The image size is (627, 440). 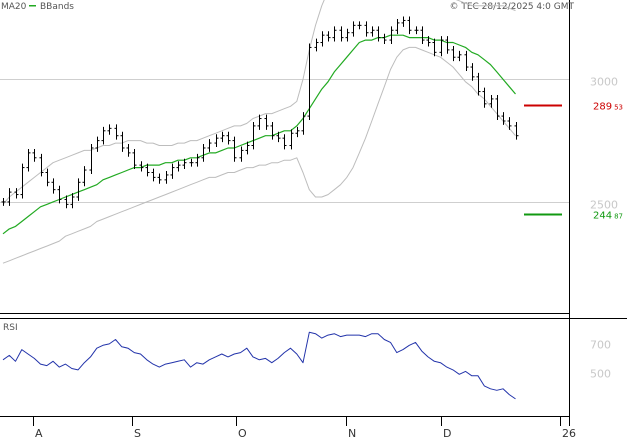 I want to click on y-axis: 3000 2500 700 500, so click(x=604, y=228).